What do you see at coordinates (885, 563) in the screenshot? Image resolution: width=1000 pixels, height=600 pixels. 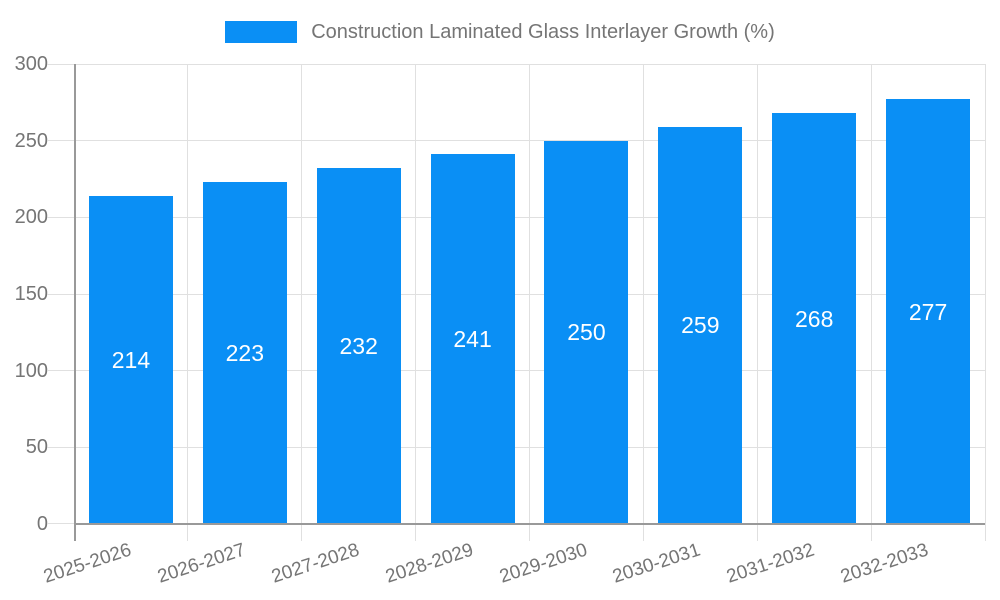 I see `x-tick-label: 2032-2033` at bounding box center [885, 563].